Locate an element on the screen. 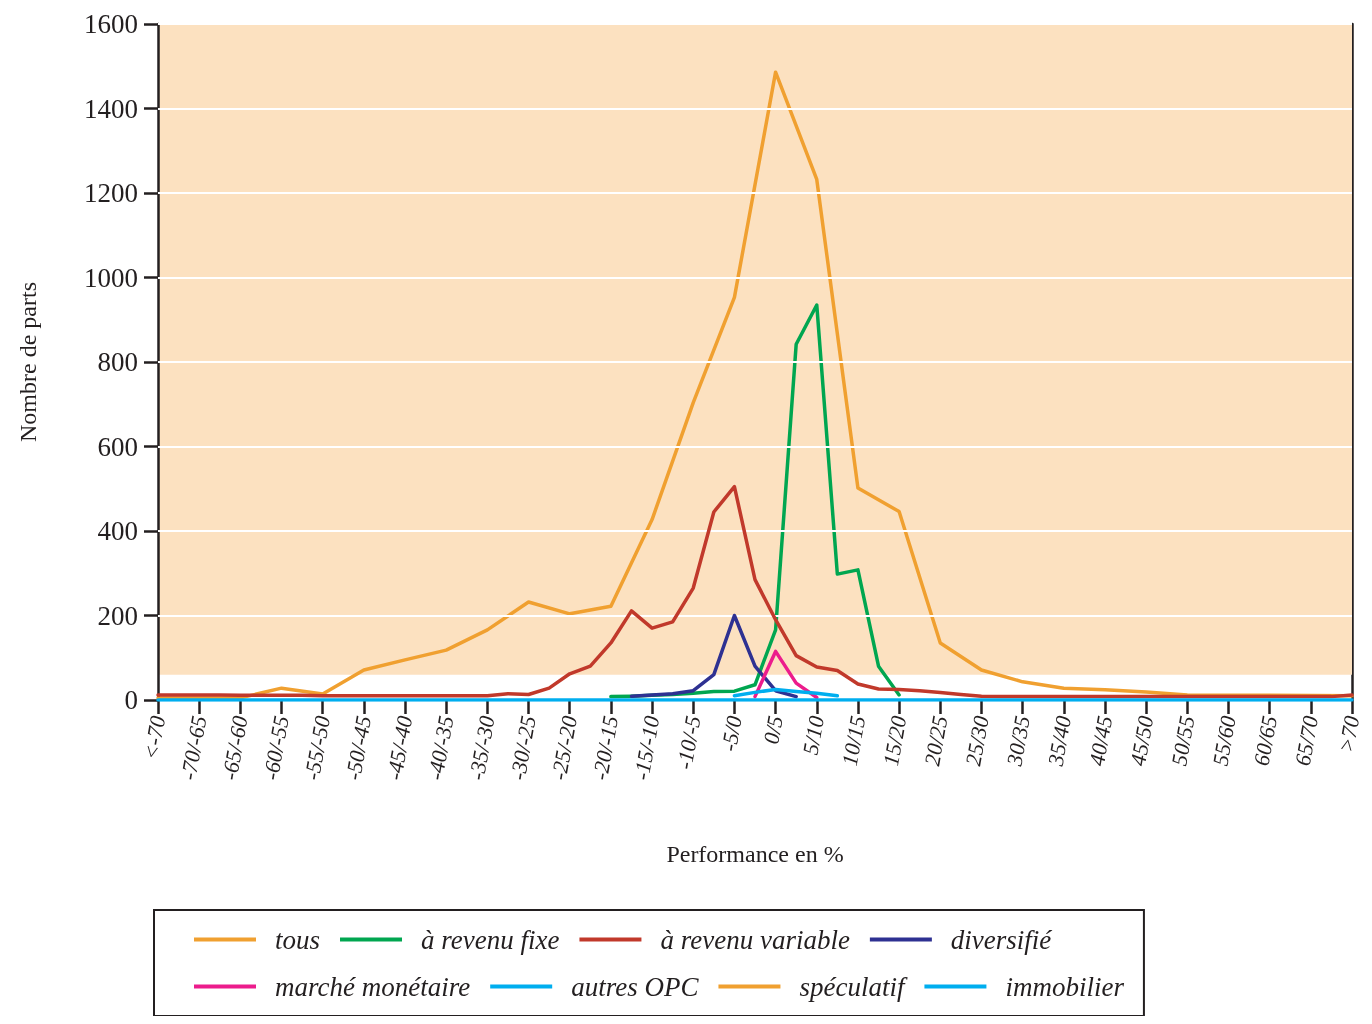 This screenshot has height=1024, width=1372. x-tick-label: -65/-60 is located at coordinates (234, 747).